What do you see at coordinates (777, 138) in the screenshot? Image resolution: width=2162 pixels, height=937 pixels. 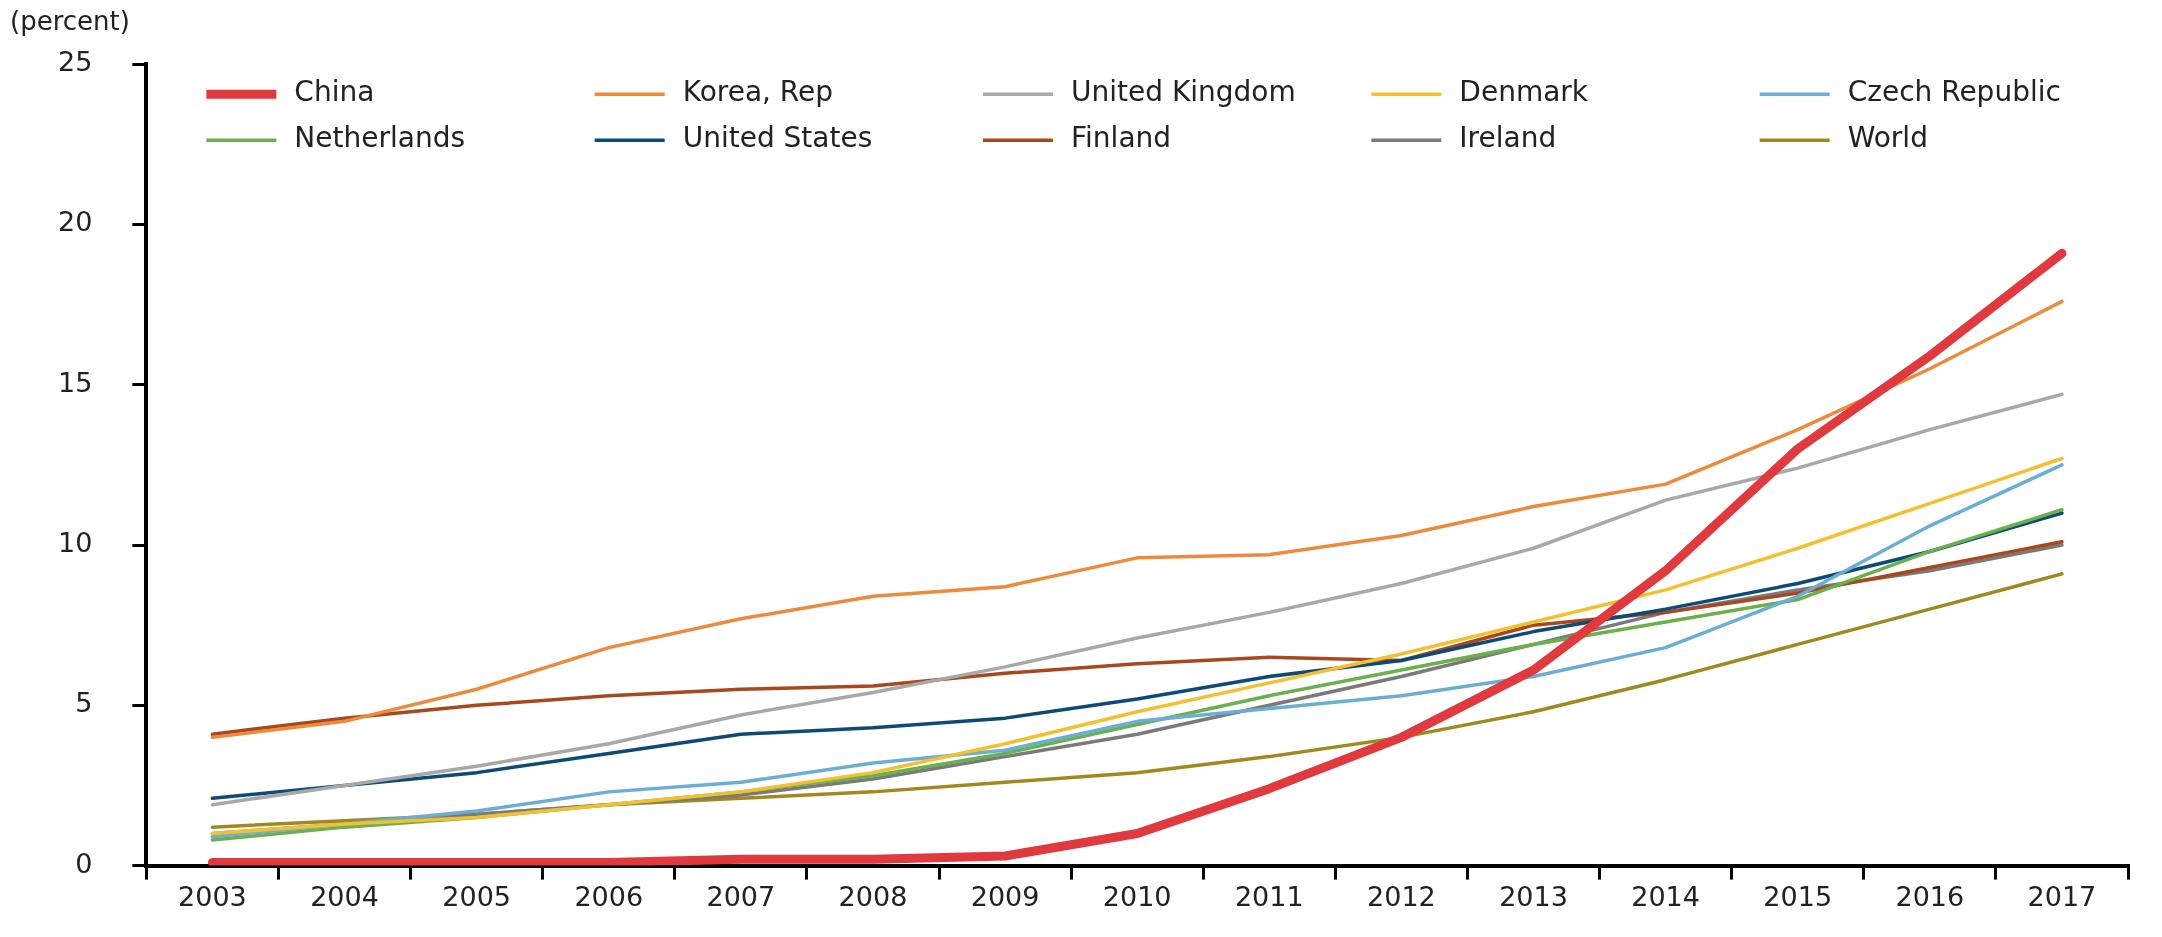 I see `legend-label: United States` at bounding box center [777, 138].